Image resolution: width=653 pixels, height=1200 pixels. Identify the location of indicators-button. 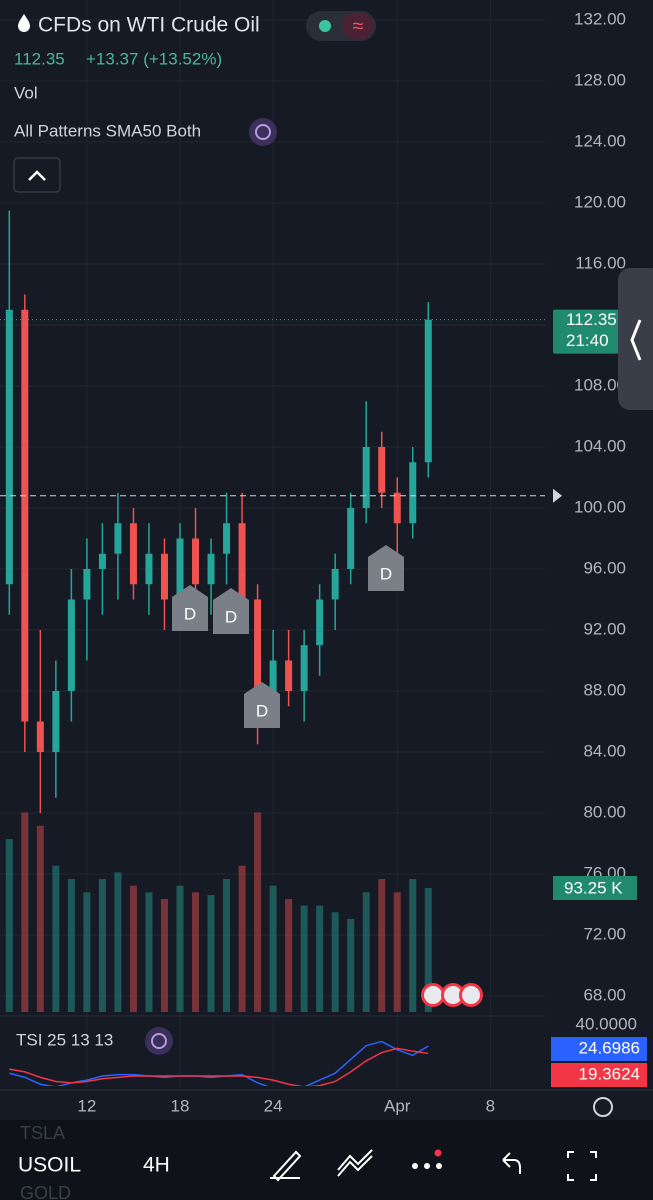
(355, 1163).